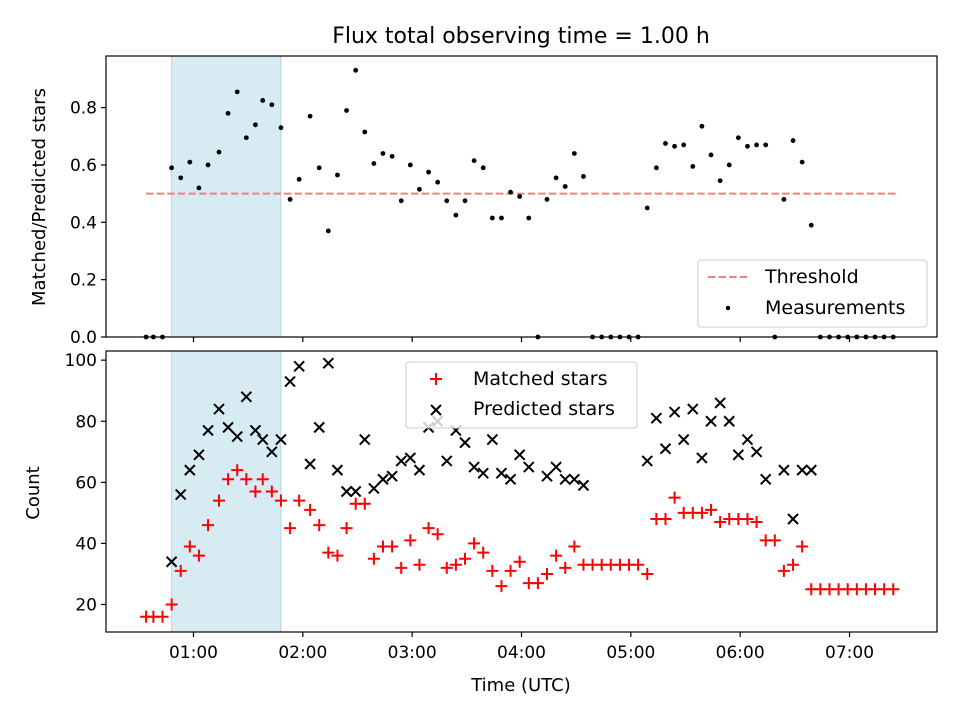  Describe the element at coordinates (436, 410) in the screenshot. I see `legend-predicted-swatch` at that location.